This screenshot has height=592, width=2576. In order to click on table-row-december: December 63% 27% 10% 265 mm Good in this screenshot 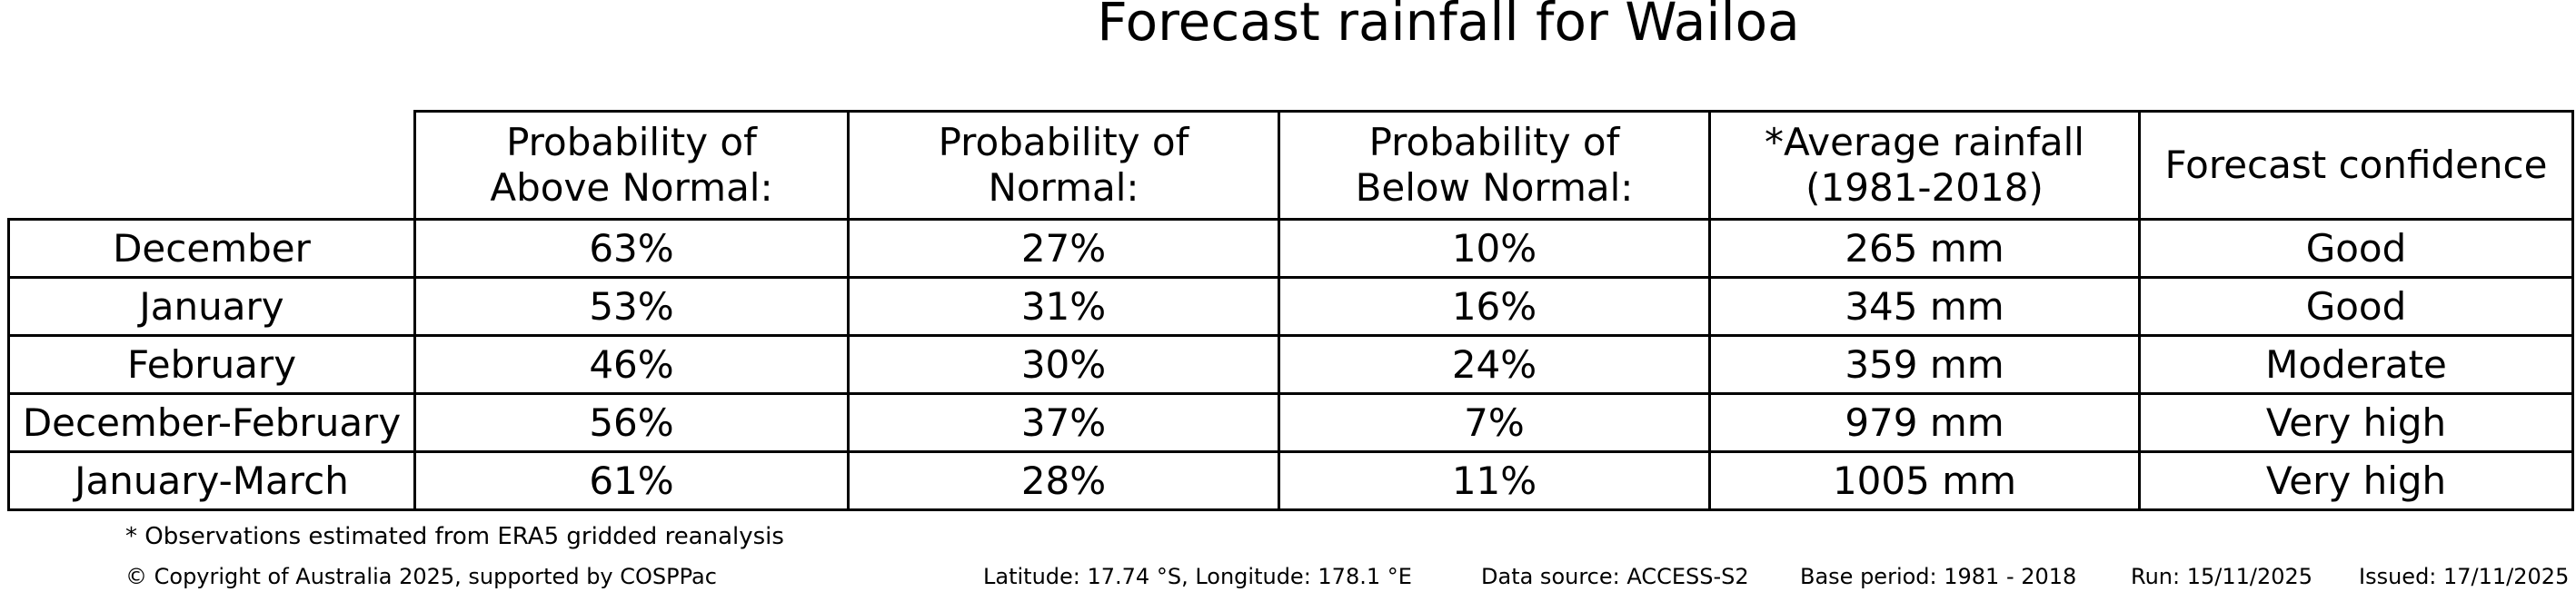, I will do `click(1290, 248)`.